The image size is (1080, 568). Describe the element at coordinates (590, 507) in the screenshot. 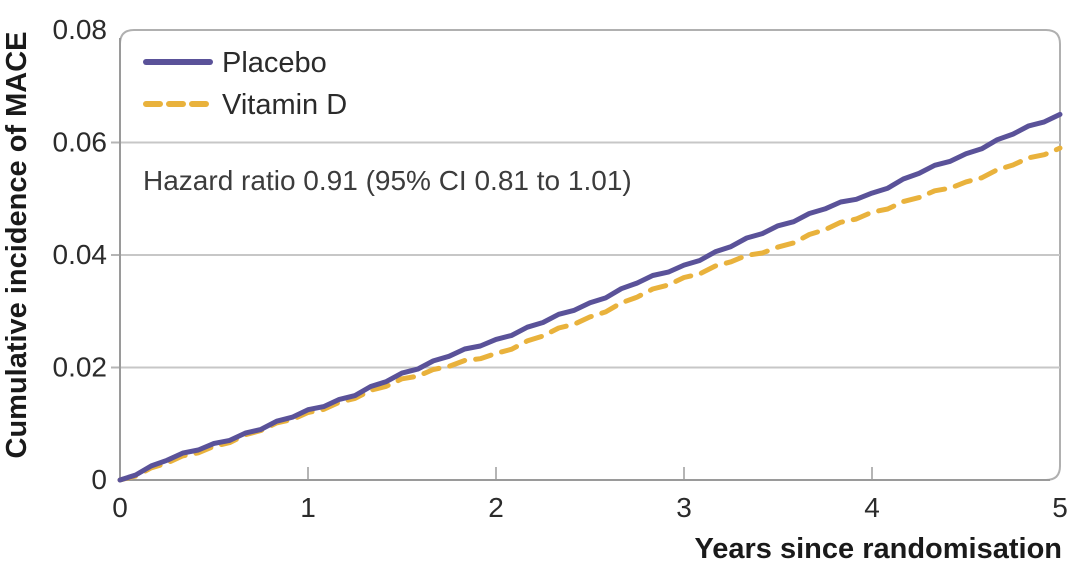

I see `x-tick-labels: 0 1 2 3 4 5` at that location.